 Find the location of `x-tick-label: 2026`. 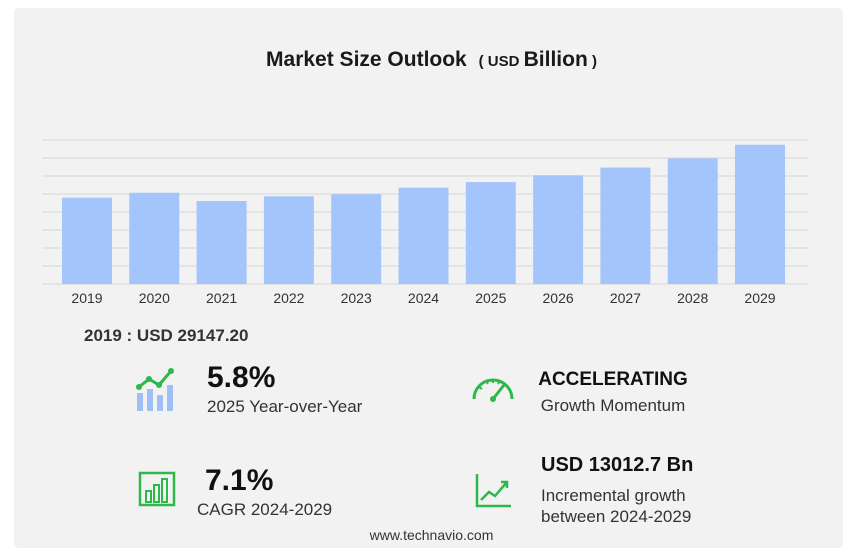

x-tick-label: 2026 is located at coordinates (558, 298).